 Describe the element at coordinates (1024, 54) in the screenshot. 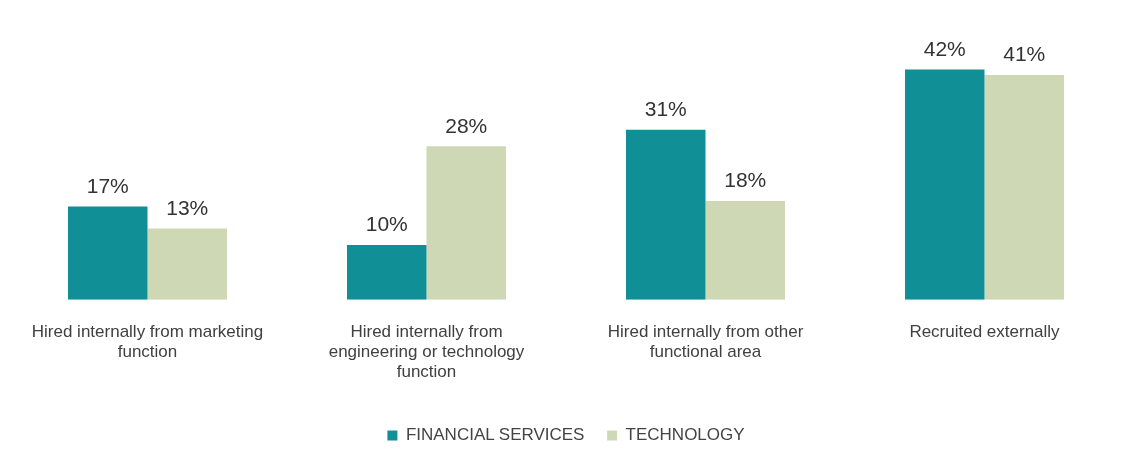

I see `data-label: 41%` at that location.